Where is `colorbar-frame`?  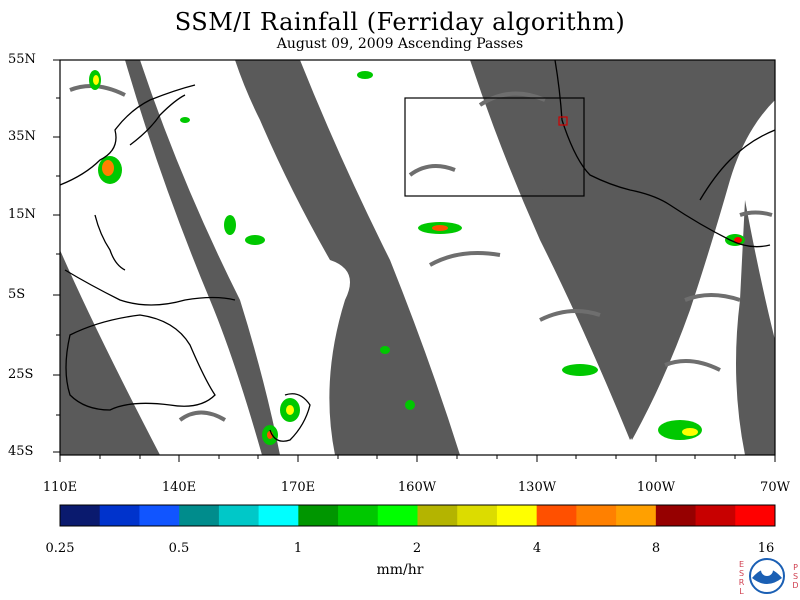 colorbar-frame is located at coordinates (417, 515).